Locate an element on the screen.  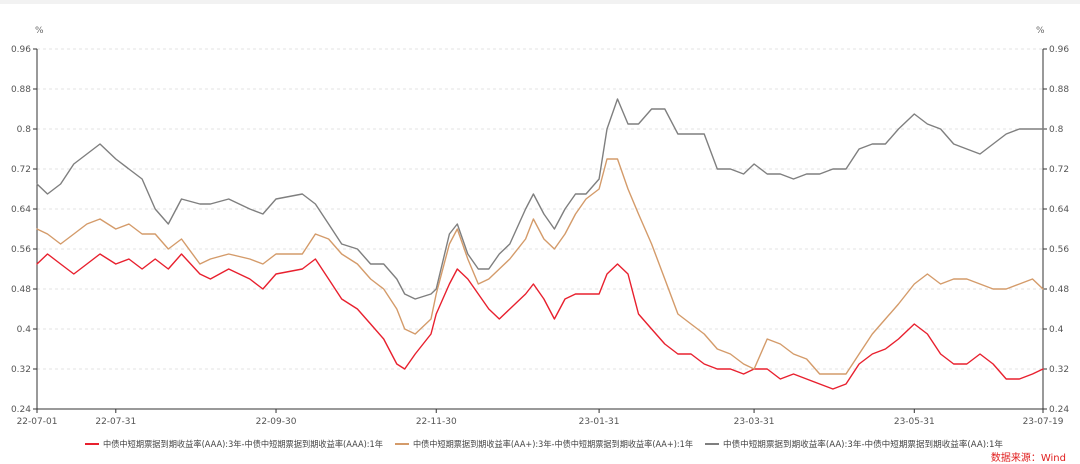
left-y-unit: % is located at coordinates (39, 31).